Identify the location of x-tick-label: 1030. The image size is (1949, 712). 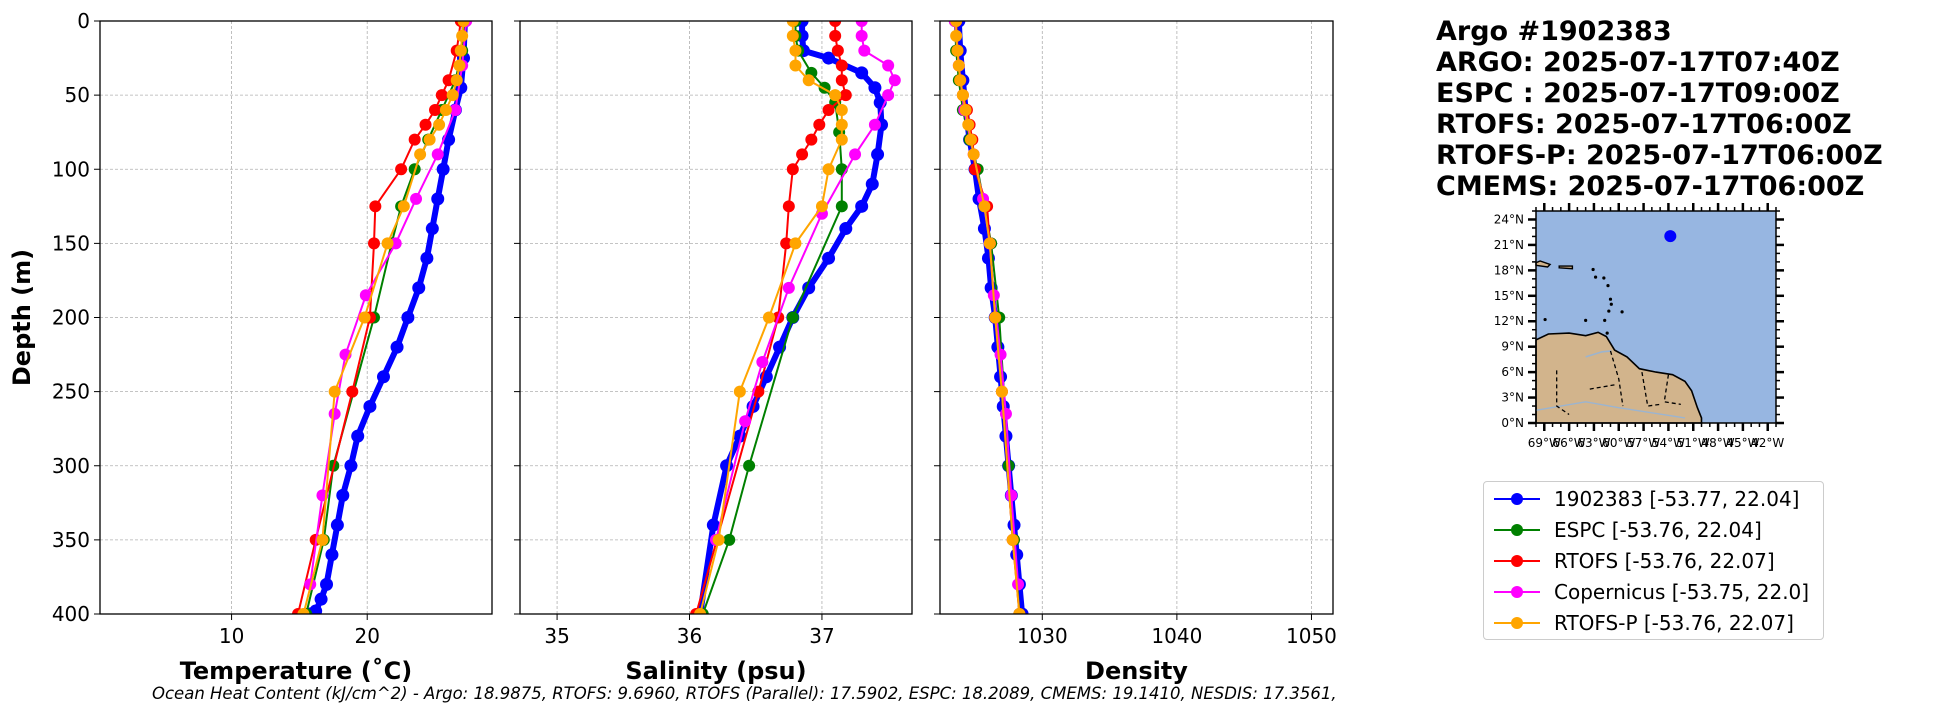
(1042, 636).